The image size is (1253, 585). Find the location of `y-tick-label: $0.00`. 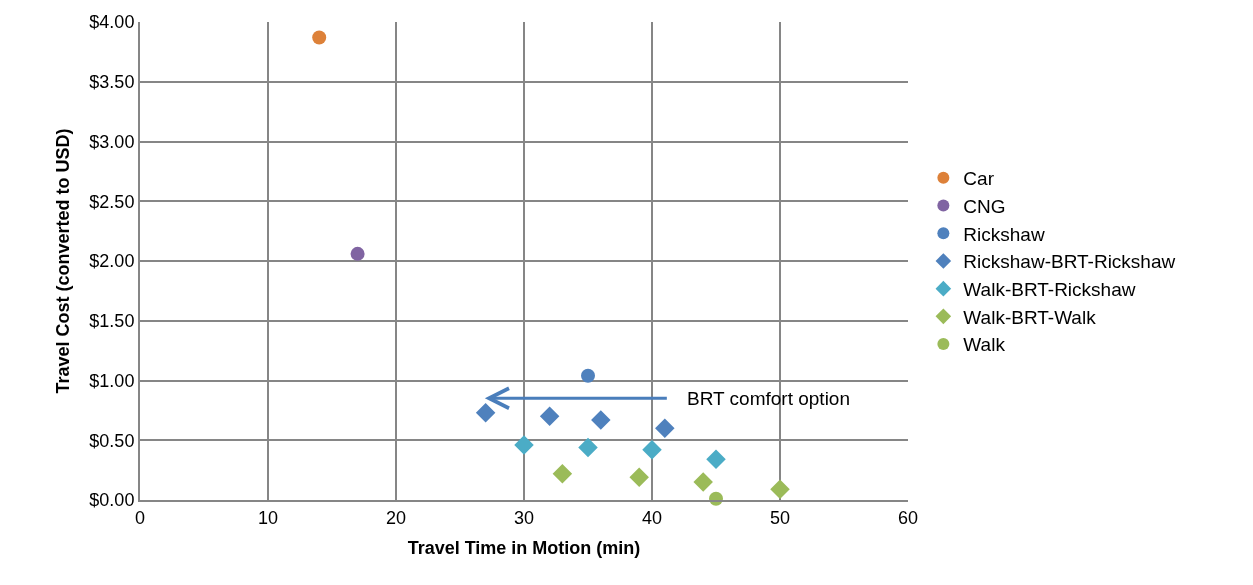

y-tick-label: $0.00 is located at coordinates (112, 500).